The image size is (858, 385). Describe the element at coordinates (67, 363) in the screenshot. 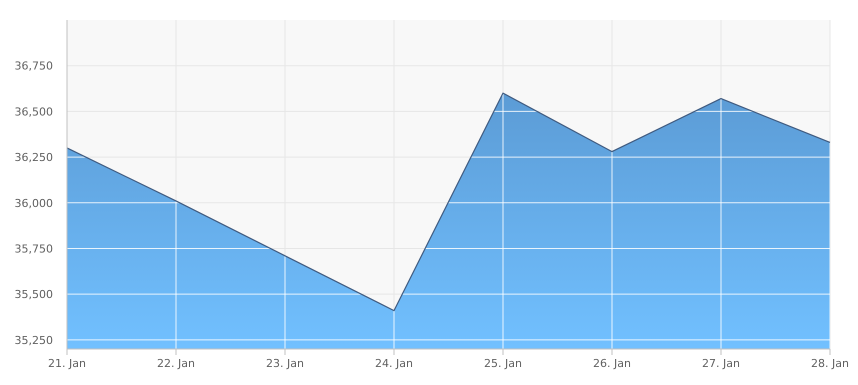

I see `x-tick-label: 21. Jan` at that location.